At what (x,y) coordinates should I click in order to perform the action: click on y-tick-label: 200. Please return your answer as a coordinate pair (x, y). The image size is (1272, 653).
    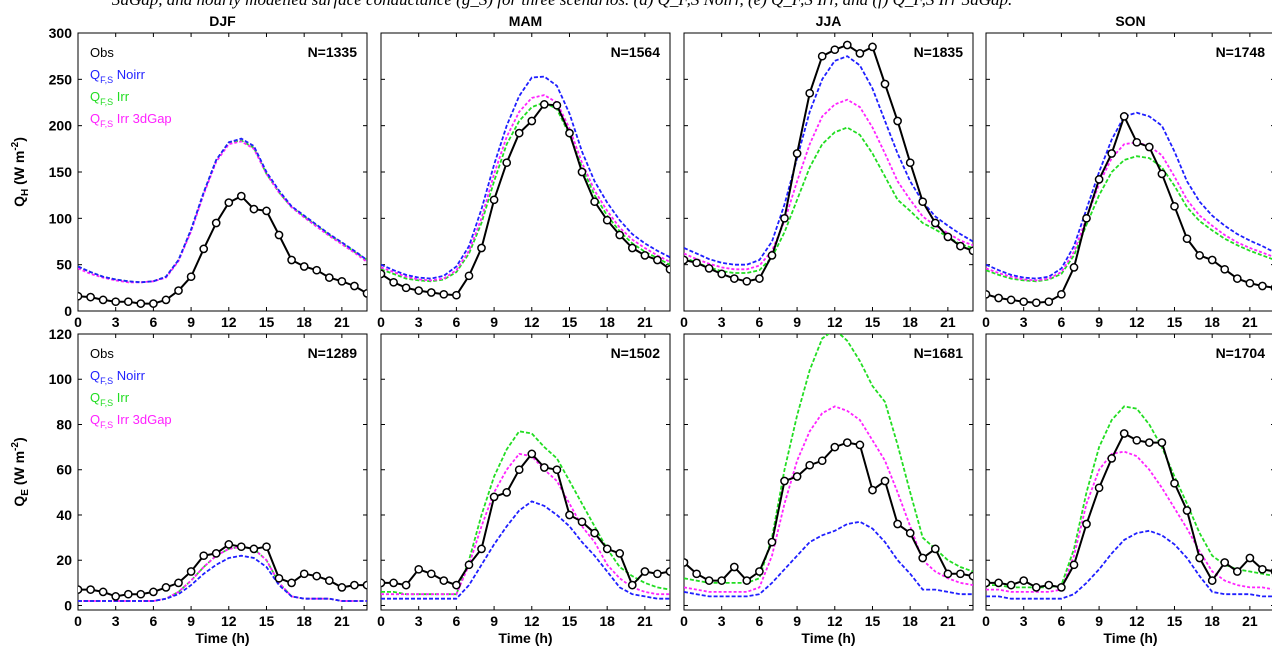
    Looking at the image, I should click on (61, 126).